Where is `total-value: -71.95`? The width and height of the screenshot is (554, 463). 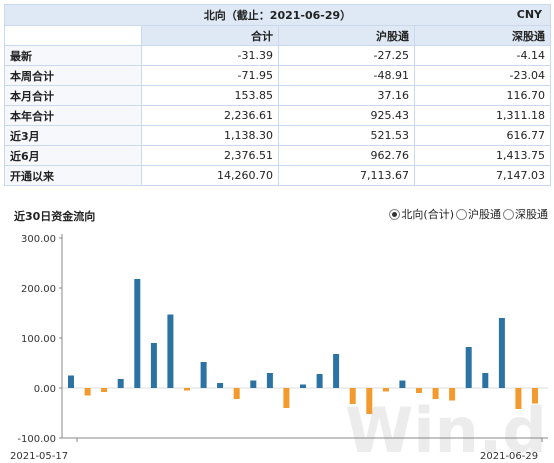 total-value: -71.95 is located at coordinates (210, 75).